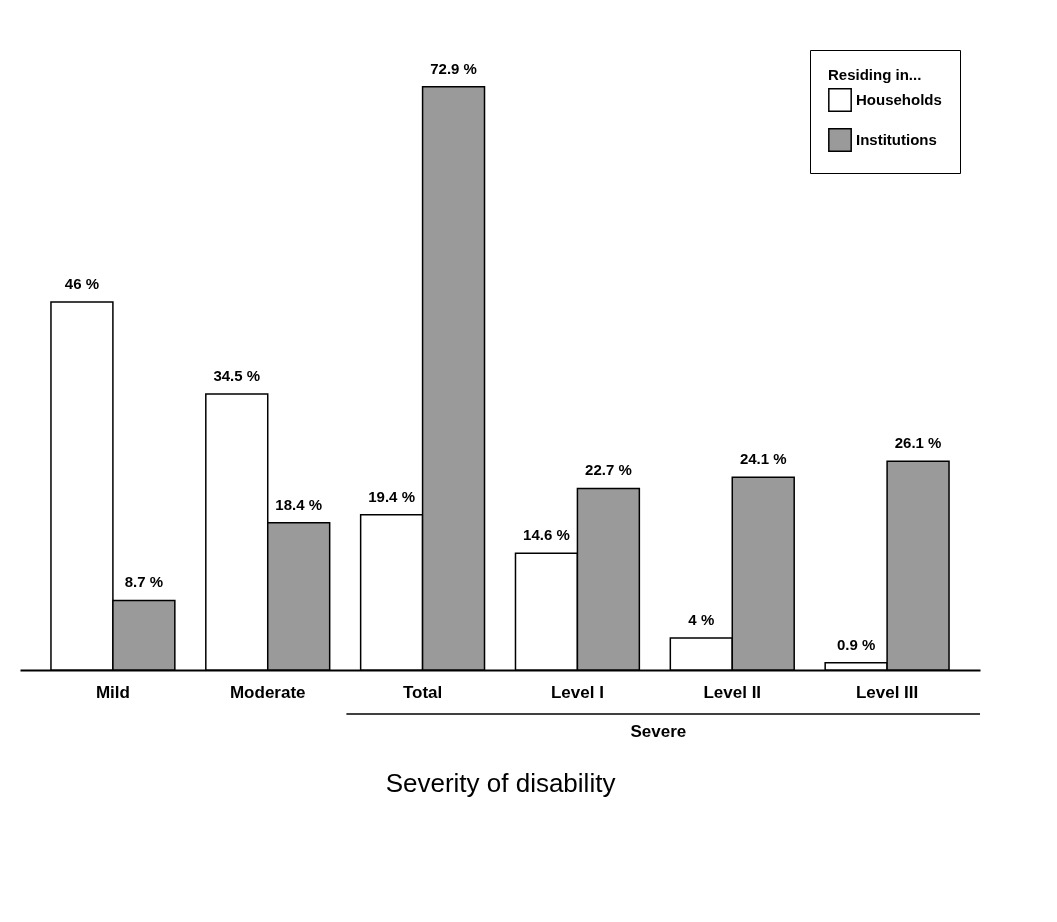 This screenshot has width=1057, height=922. I want to click on legend-label: Households, so click(899, 99).